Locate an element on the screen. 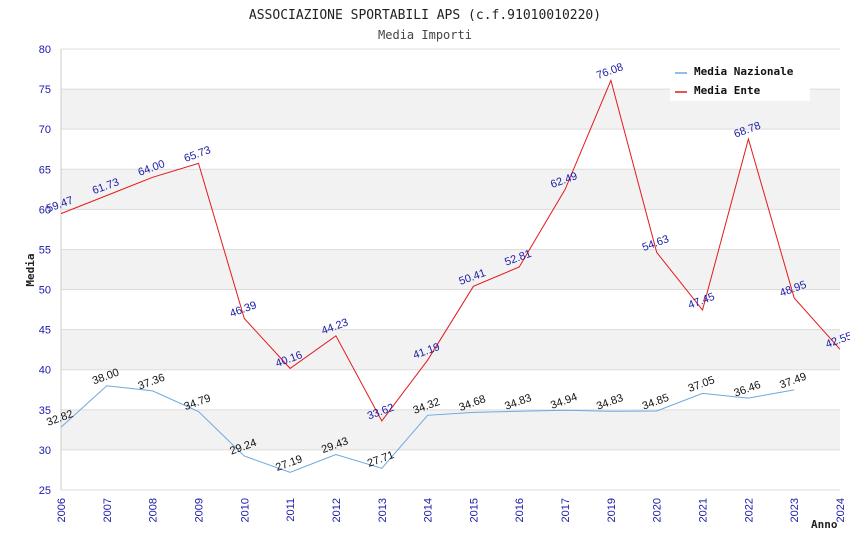 The height and width of the screenshot is (550, 850). legend-label-media-nazionale: Media Nazionale is located at coordinates (744, 71).